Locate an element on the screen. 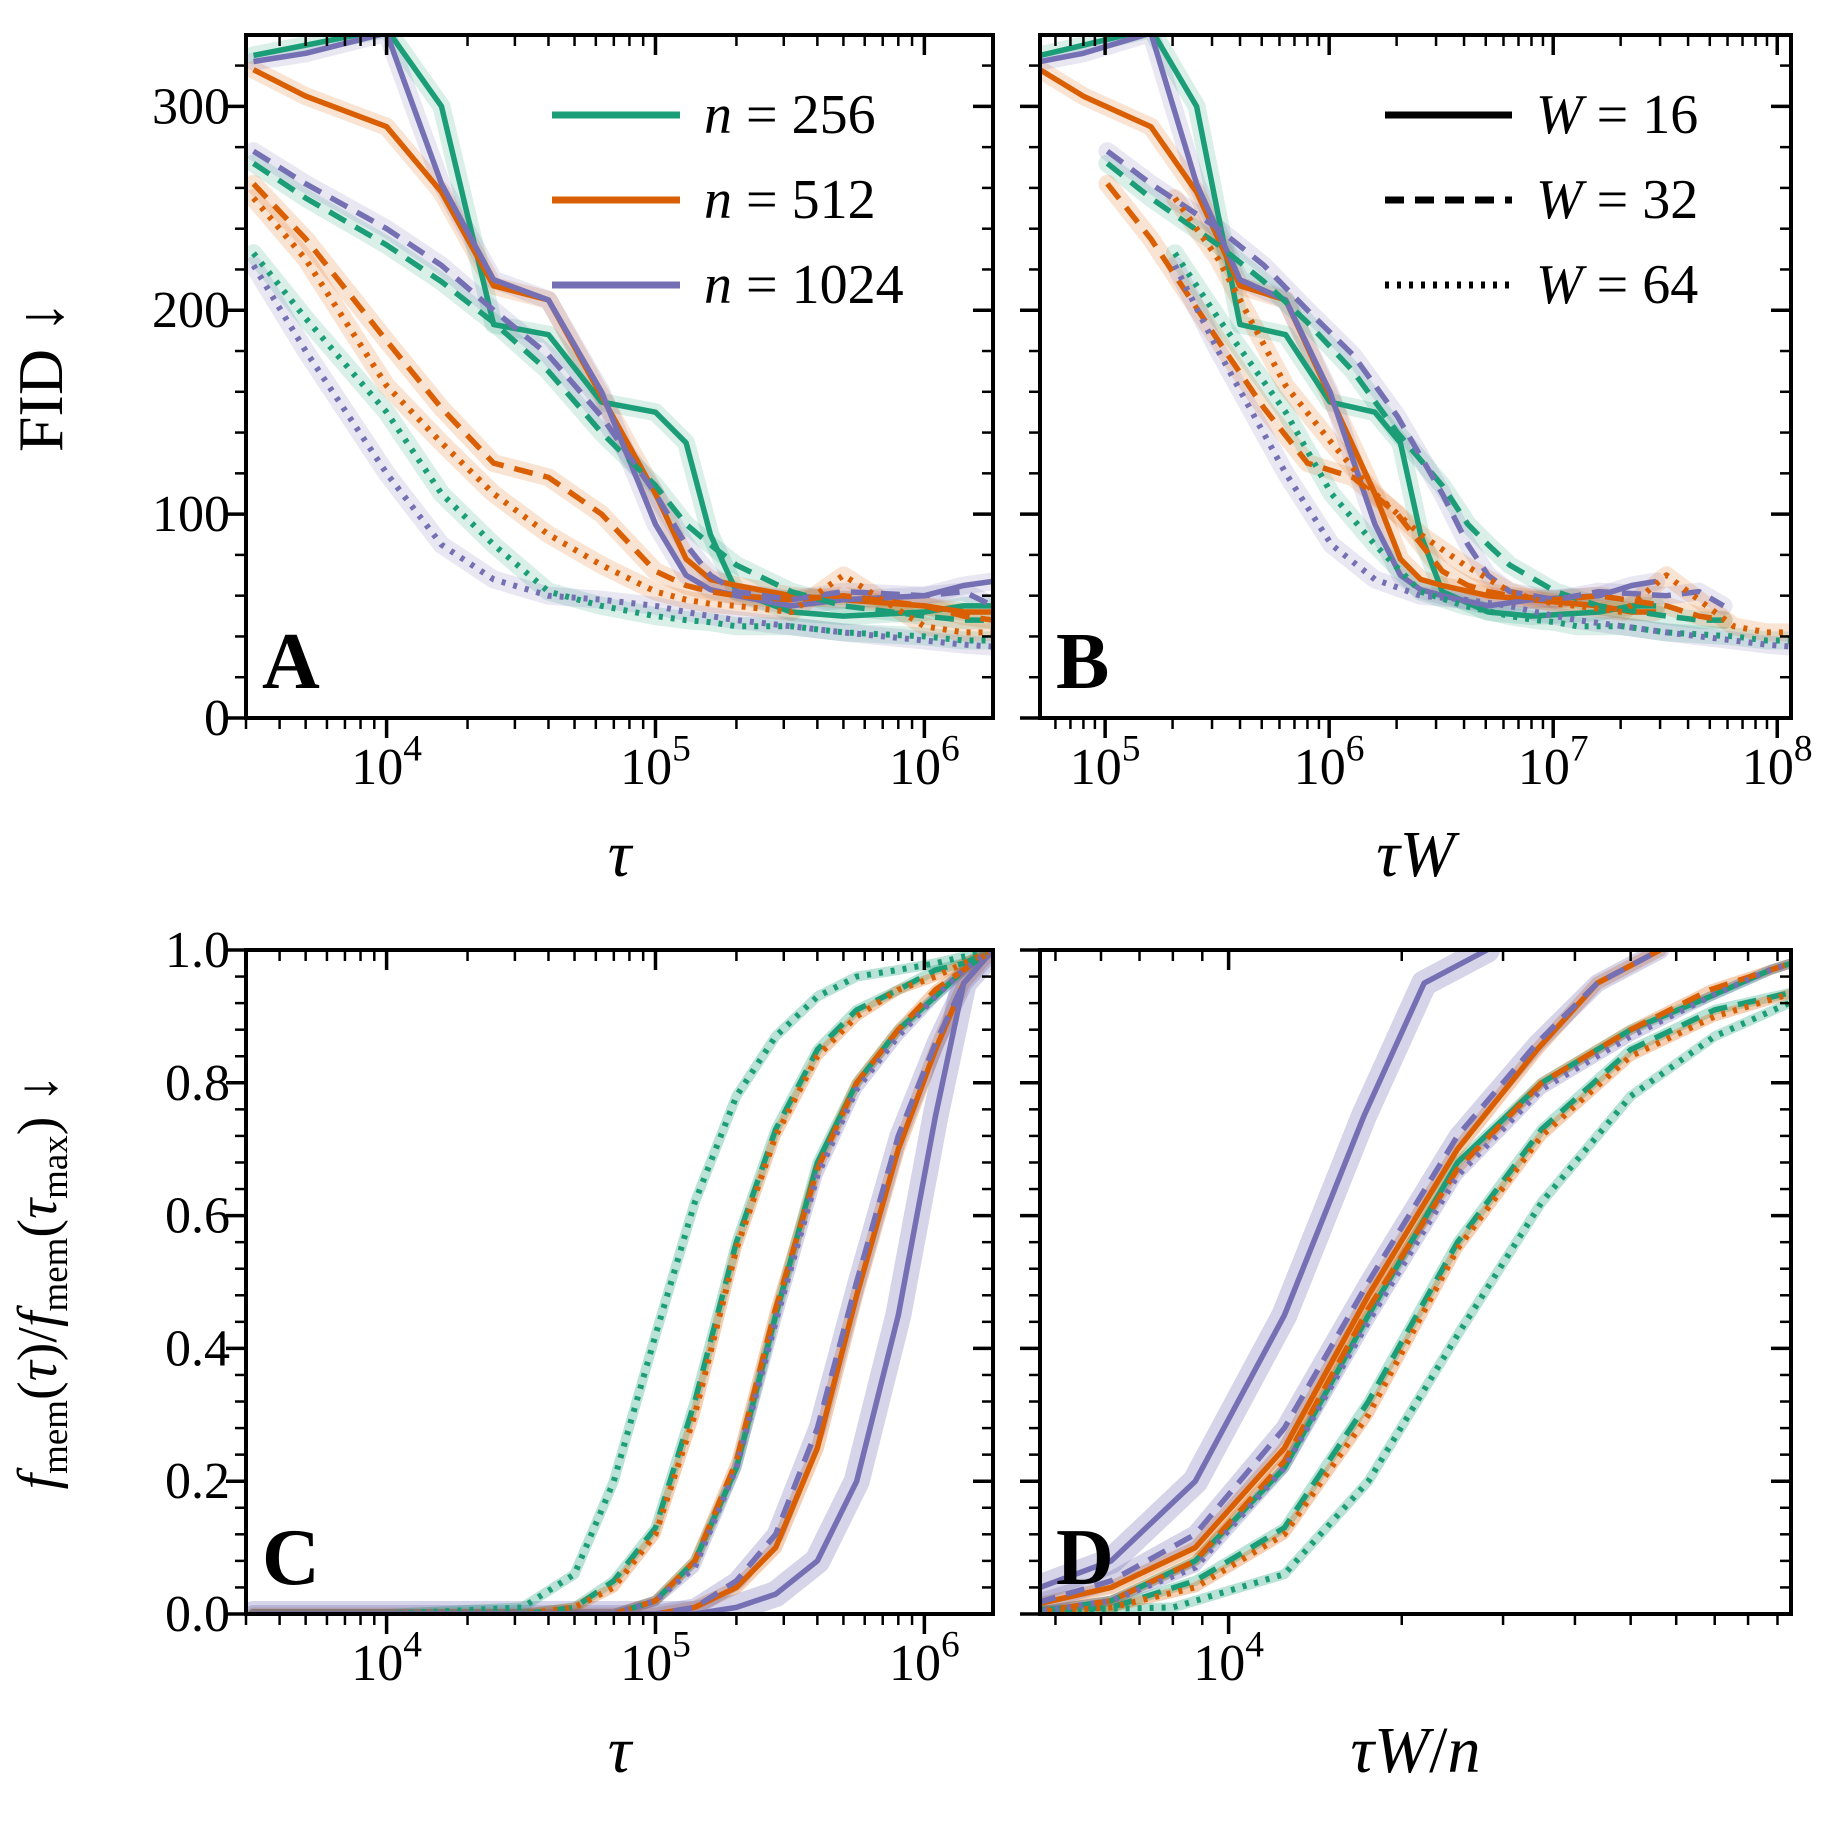  panel-C-xlabel: τ is located at coordinates (621, 1750).